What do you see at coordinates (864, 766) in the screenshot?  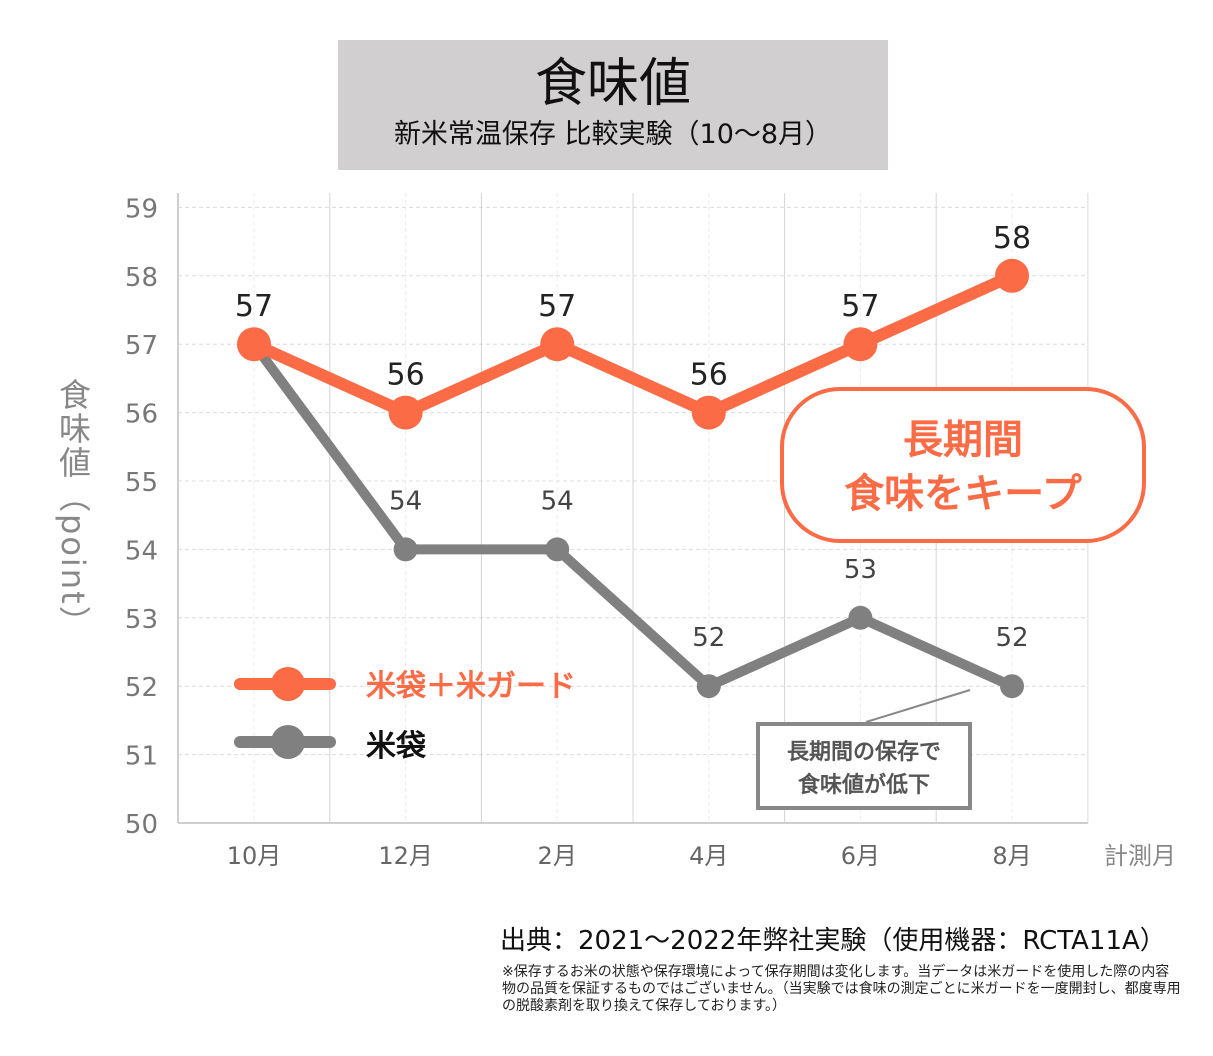 I see `callout-box` at bounding box center [864, 766].